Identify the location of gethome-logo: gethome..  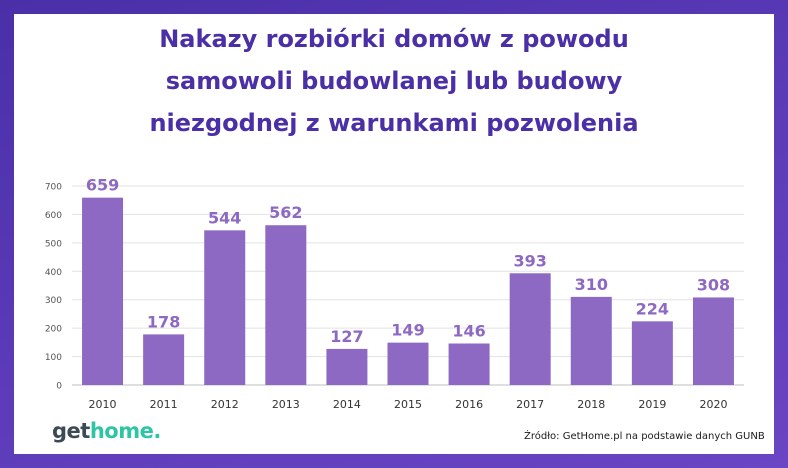
(106, 431).